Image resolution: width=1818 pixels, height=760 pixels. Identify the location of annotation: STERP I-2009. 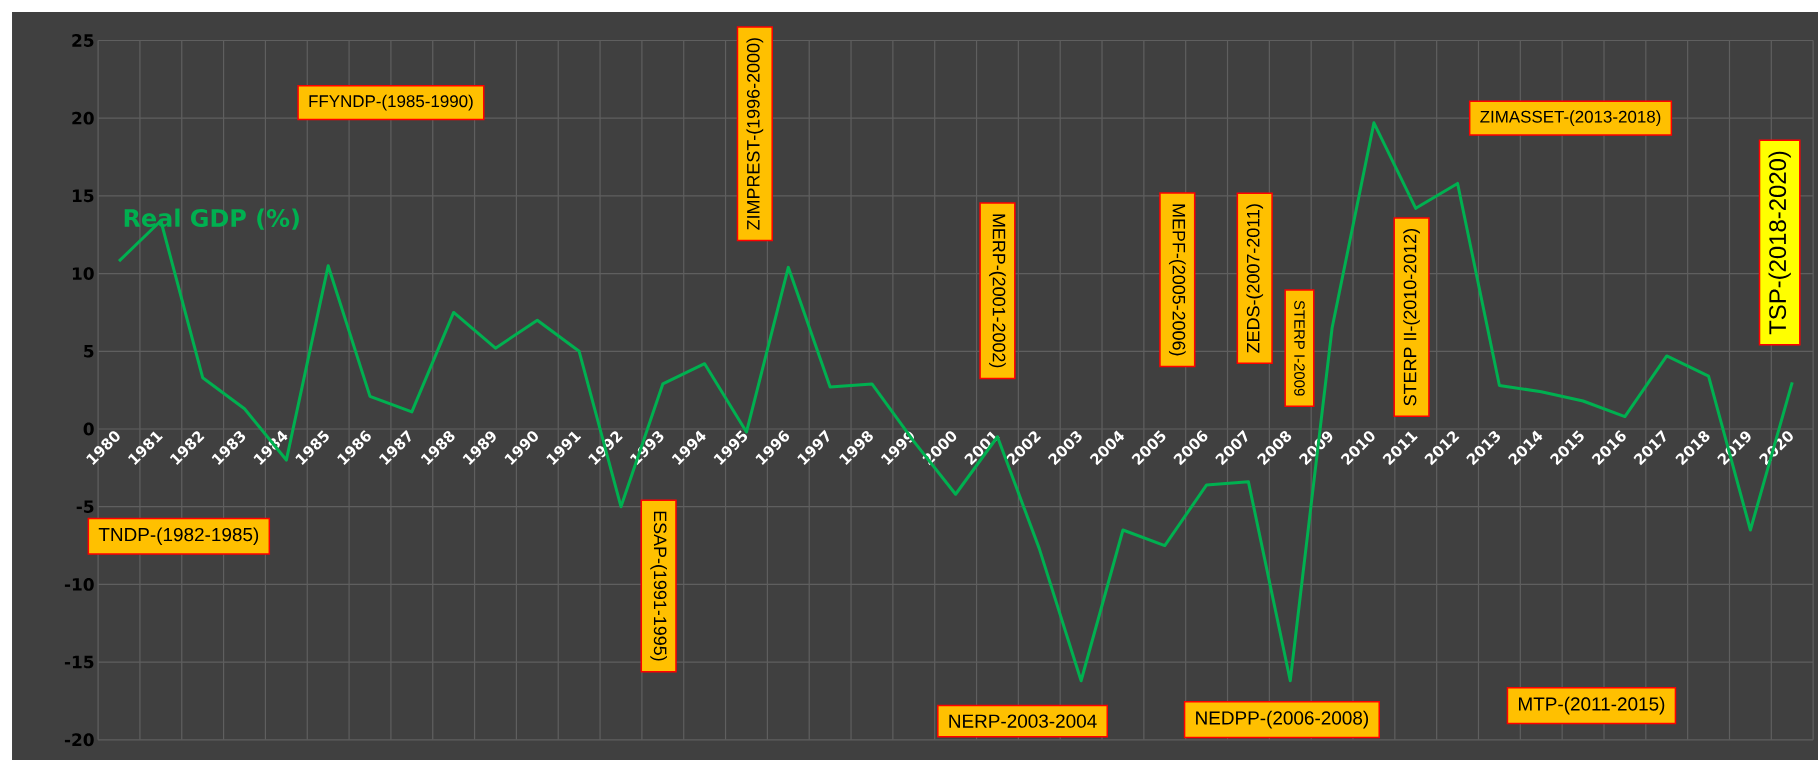
(1299, 348).